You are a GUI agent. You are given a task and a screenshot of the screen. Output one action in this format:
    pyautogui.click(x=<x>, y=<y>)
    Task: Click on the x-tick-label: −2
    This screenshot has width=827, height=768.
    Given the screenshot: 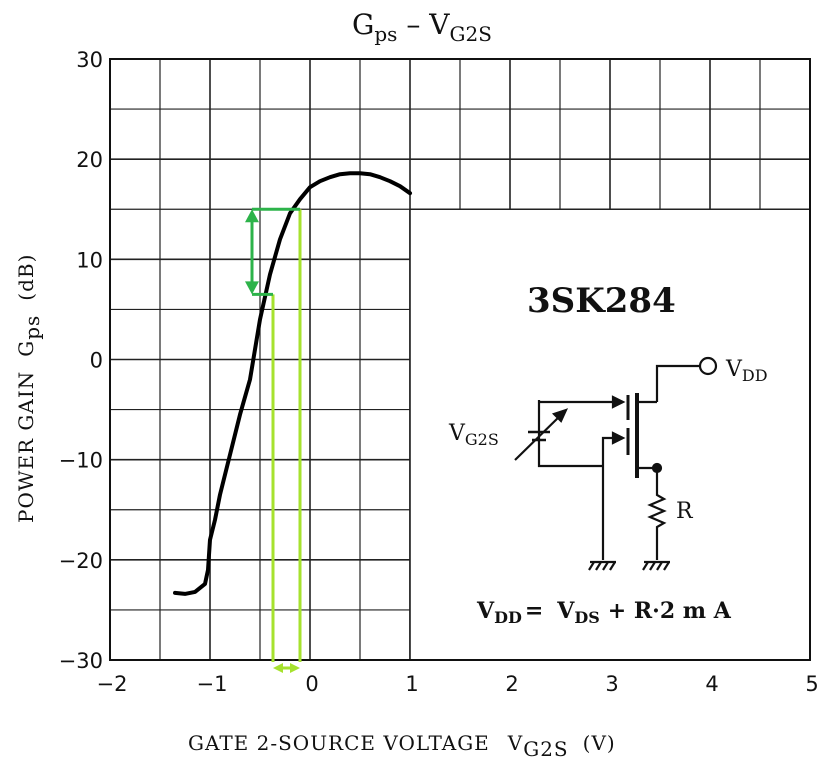 What is the action you would take?
    pyautogui.click(x=112, y=684)
    